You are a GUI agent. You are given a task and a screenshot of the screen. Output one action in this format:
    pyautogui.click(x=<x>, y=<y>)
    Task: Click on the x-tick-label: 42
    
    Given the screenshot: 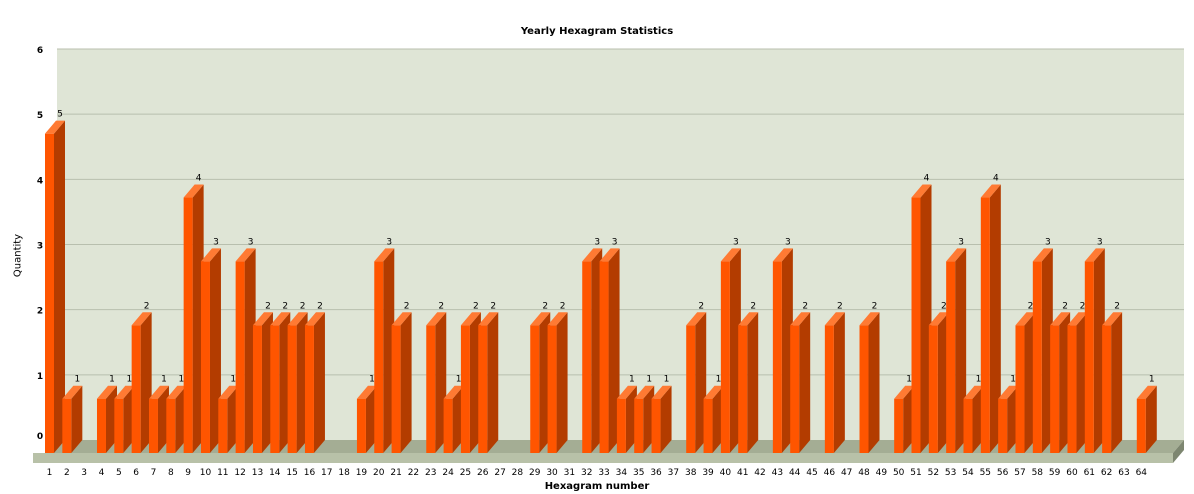 What is the action you would take?
    pyautogui.click(x=759, y=473)
    